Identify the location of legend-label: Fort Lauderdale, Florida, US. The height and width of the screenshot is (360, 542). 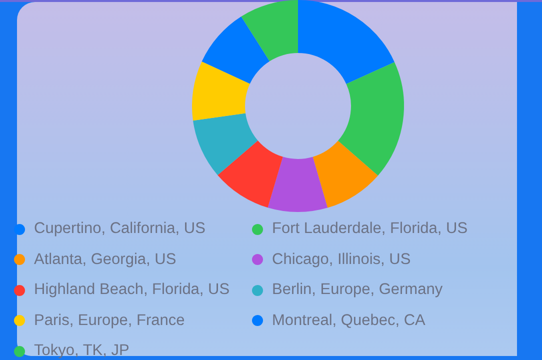
(370, 229).